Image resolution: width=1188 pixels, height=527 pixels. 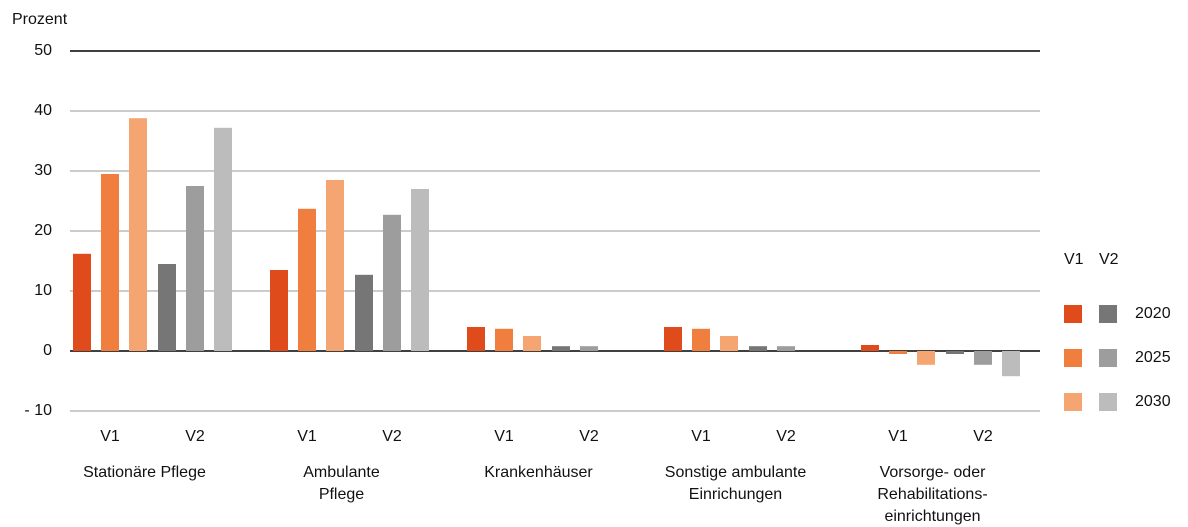 I want to click on y-tick-label: 10, so click(x=43, y=290).